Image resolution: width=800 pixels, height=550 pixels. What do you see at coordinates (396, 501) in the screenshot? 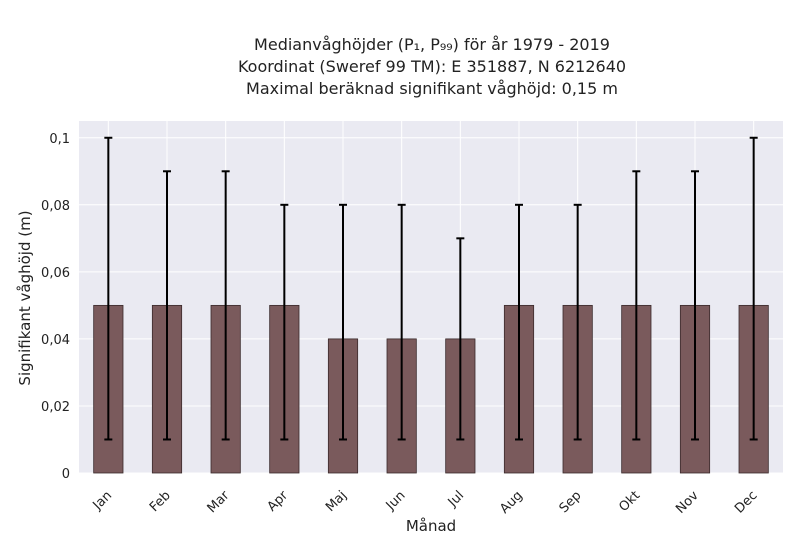
I see `x-tick-label: Jun` at bounding box center [396, 501].